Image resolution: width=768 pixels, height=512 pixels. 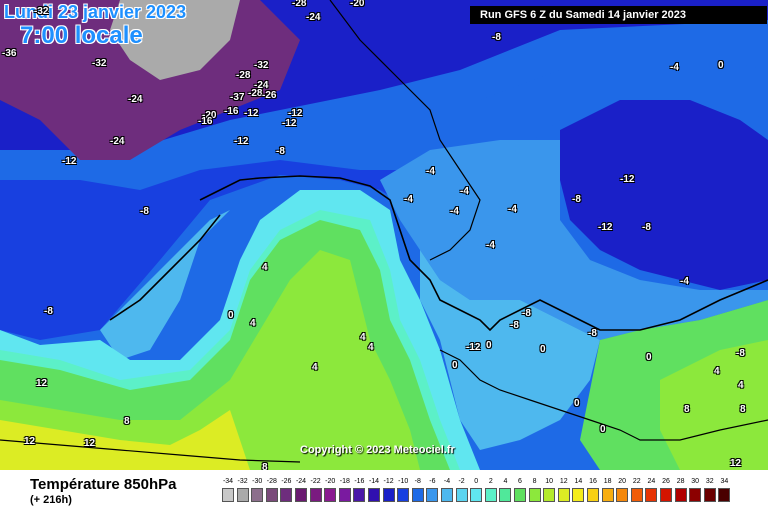 What do you see at coordinates (490, 481) in the screenshot?
I see `legend-value: 2` at bounding box center [490, 481].